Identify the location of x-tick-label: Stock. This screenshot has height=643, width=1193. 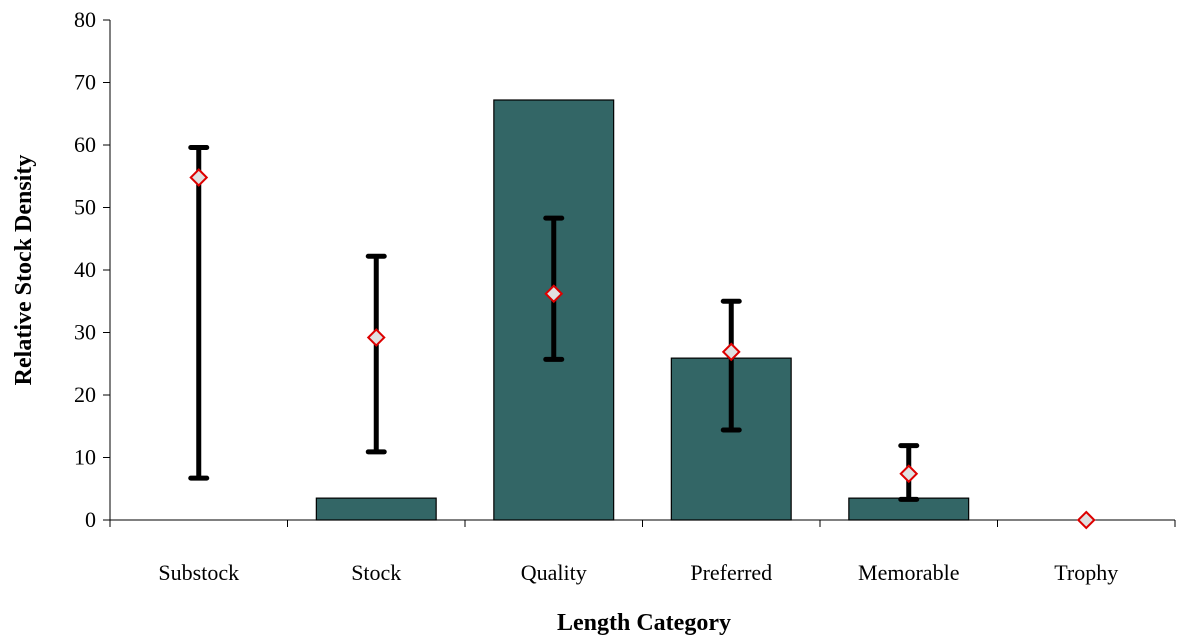
(376, 572).